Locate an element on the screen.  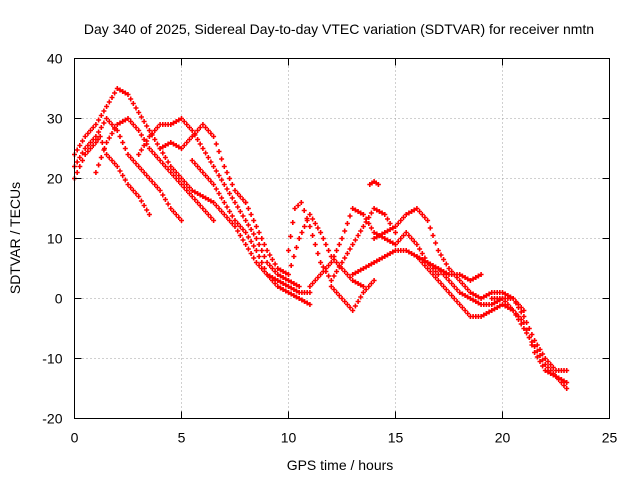
y-tick-label: 30 is located at coordinates (55, 119).